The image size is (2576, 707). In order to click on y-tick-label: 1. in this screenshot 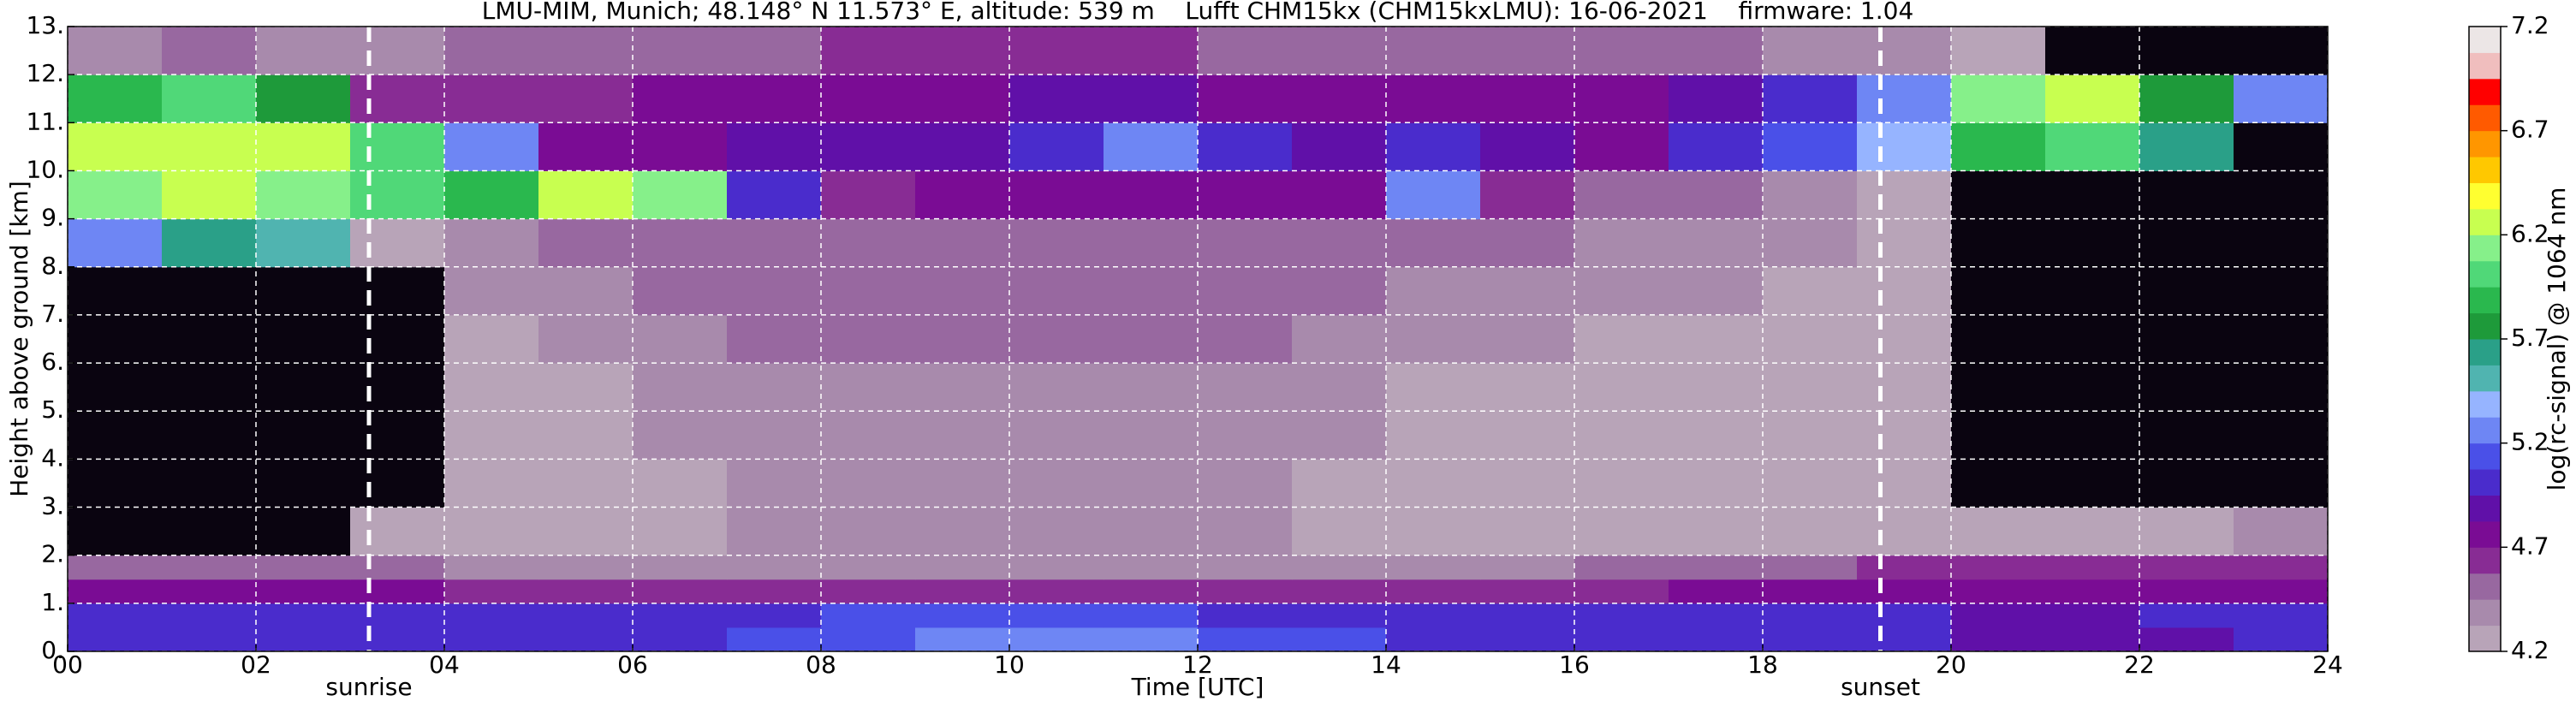, I will do `click(53, 602)`.